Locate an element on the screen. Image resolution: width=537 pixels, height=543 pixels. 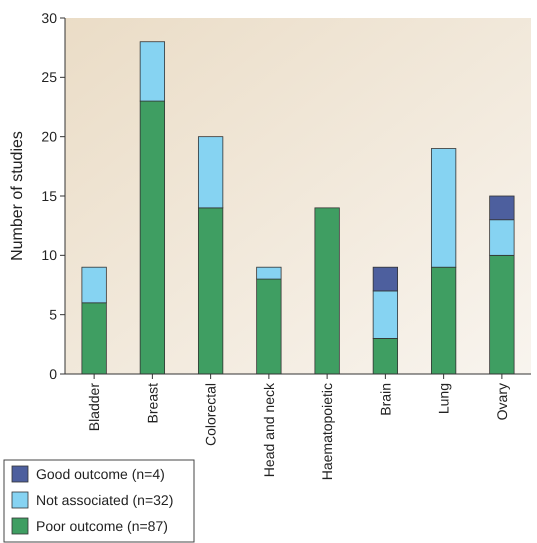
x-tick-label: Colorectal is located at coordinates (210, 414).